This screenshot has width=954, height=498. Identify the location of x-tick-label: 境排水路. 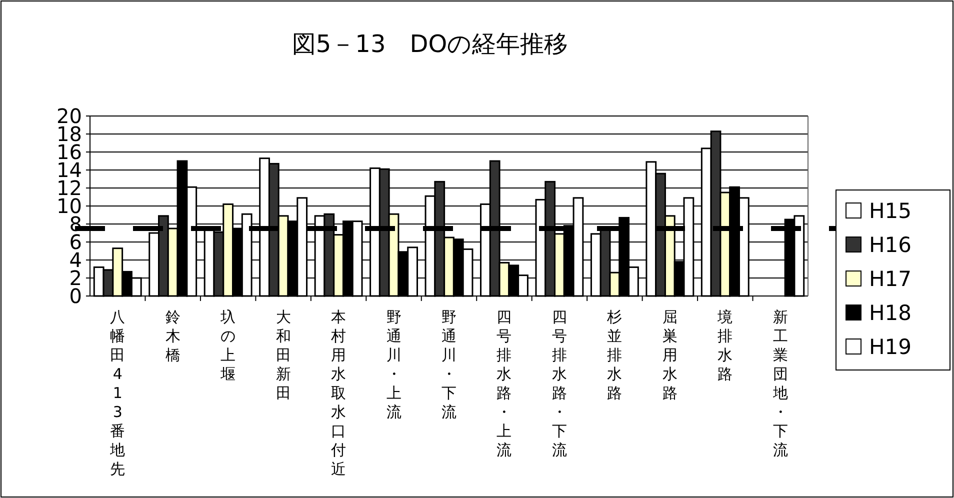
(724, 345).